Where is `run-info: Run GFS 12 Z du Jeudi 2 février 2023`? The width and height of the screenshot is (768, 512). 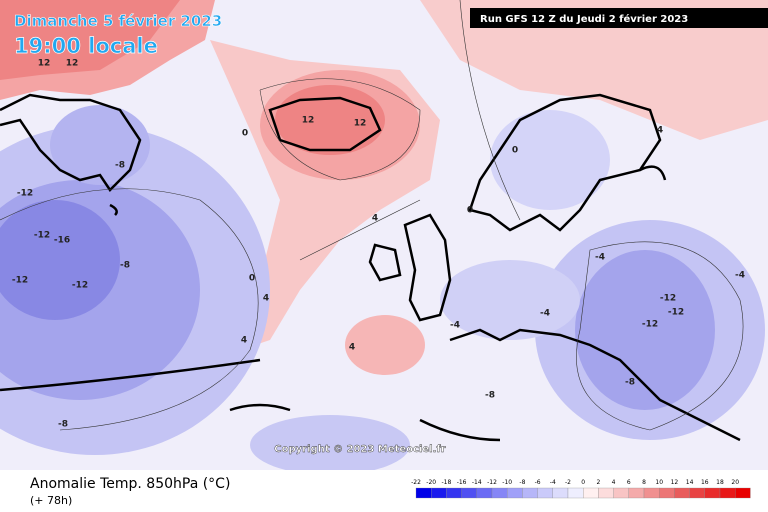
run-info: Run GFS 12 Z du Jeudi 2 février 2023 is located at coordinates (584, 19).